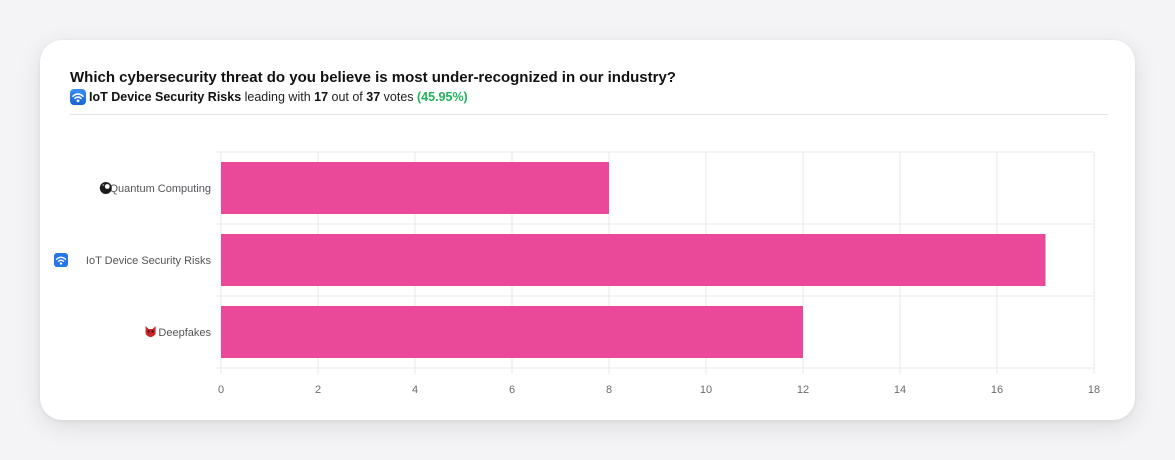 The width and height of the screenshot is (1175, 460). I want to click on category-label-2: Deepfakes, so click(184, 333).